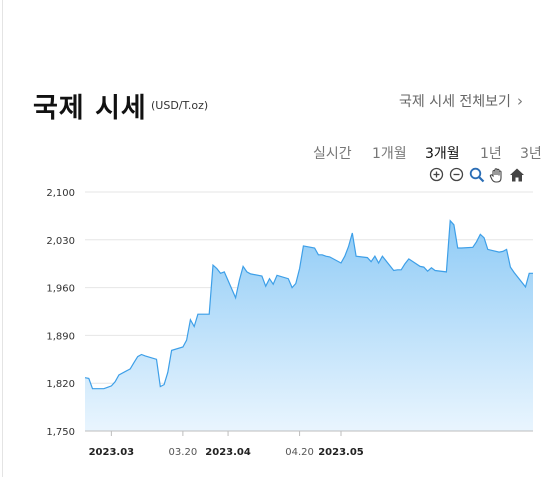 The image size is (559, 477). Describe the element at coordinates (442, 154) in the screenshot. I see `tab-3month: 3개월` at that location.